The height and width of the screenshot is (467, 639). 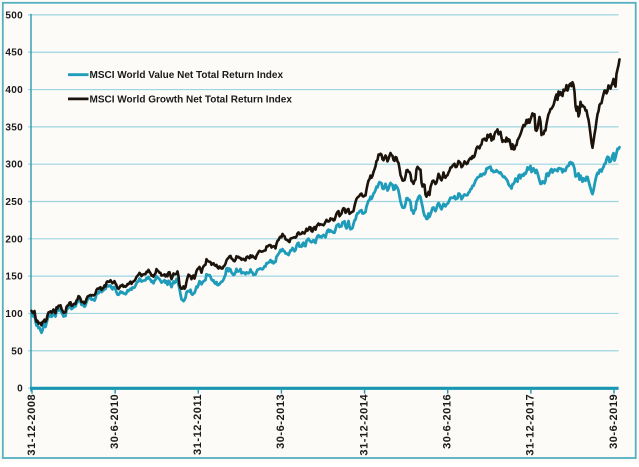 What do you see at coordinates (187, 75) in the screenshot?
I see `svg-text:MSCI World Value Net Total Ret: MSCI World Value Net Total Return Index` at bounding box center [187, 75].